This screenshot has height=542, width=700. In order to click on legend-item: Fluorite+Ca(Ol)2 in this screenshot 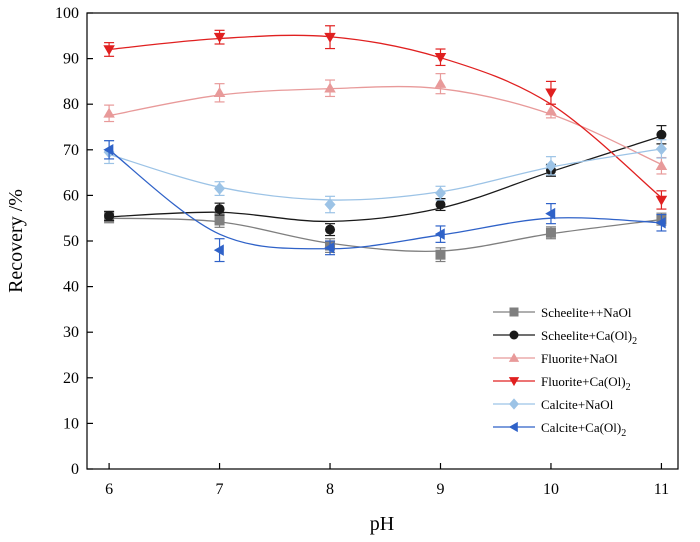, I will do `click(562, 383)`.